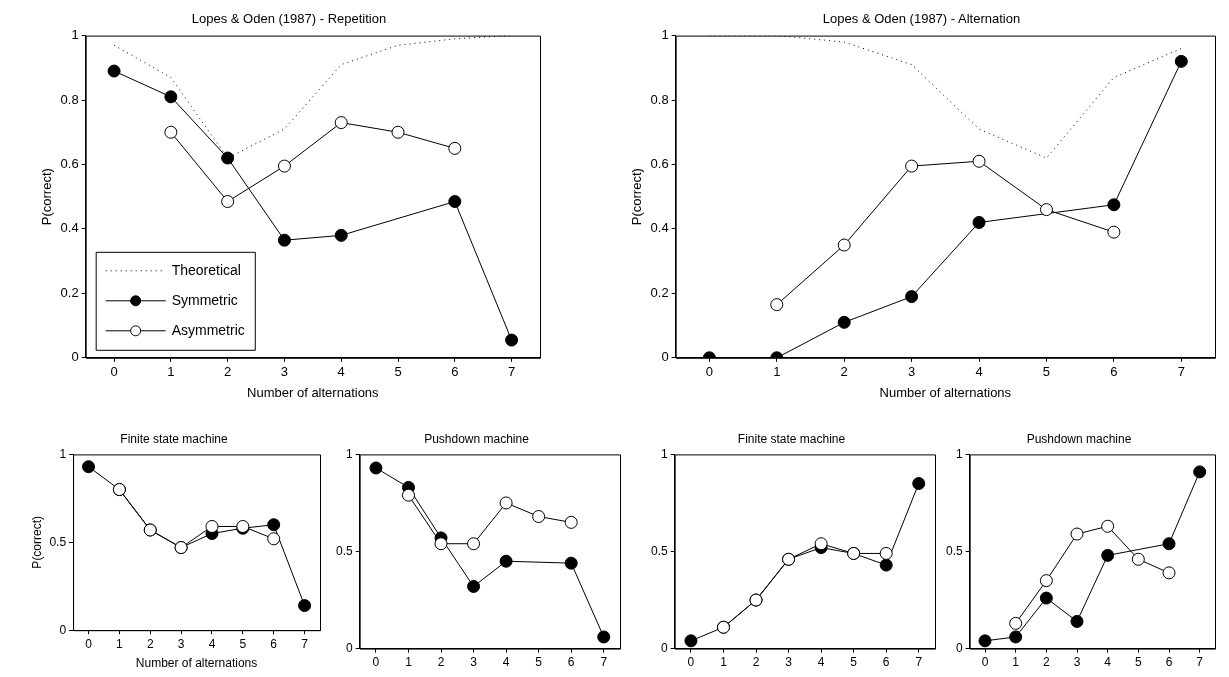 This screenshot has height=677, width=1229. I want to click on legend-label: Theoretical, so click(206, 269).